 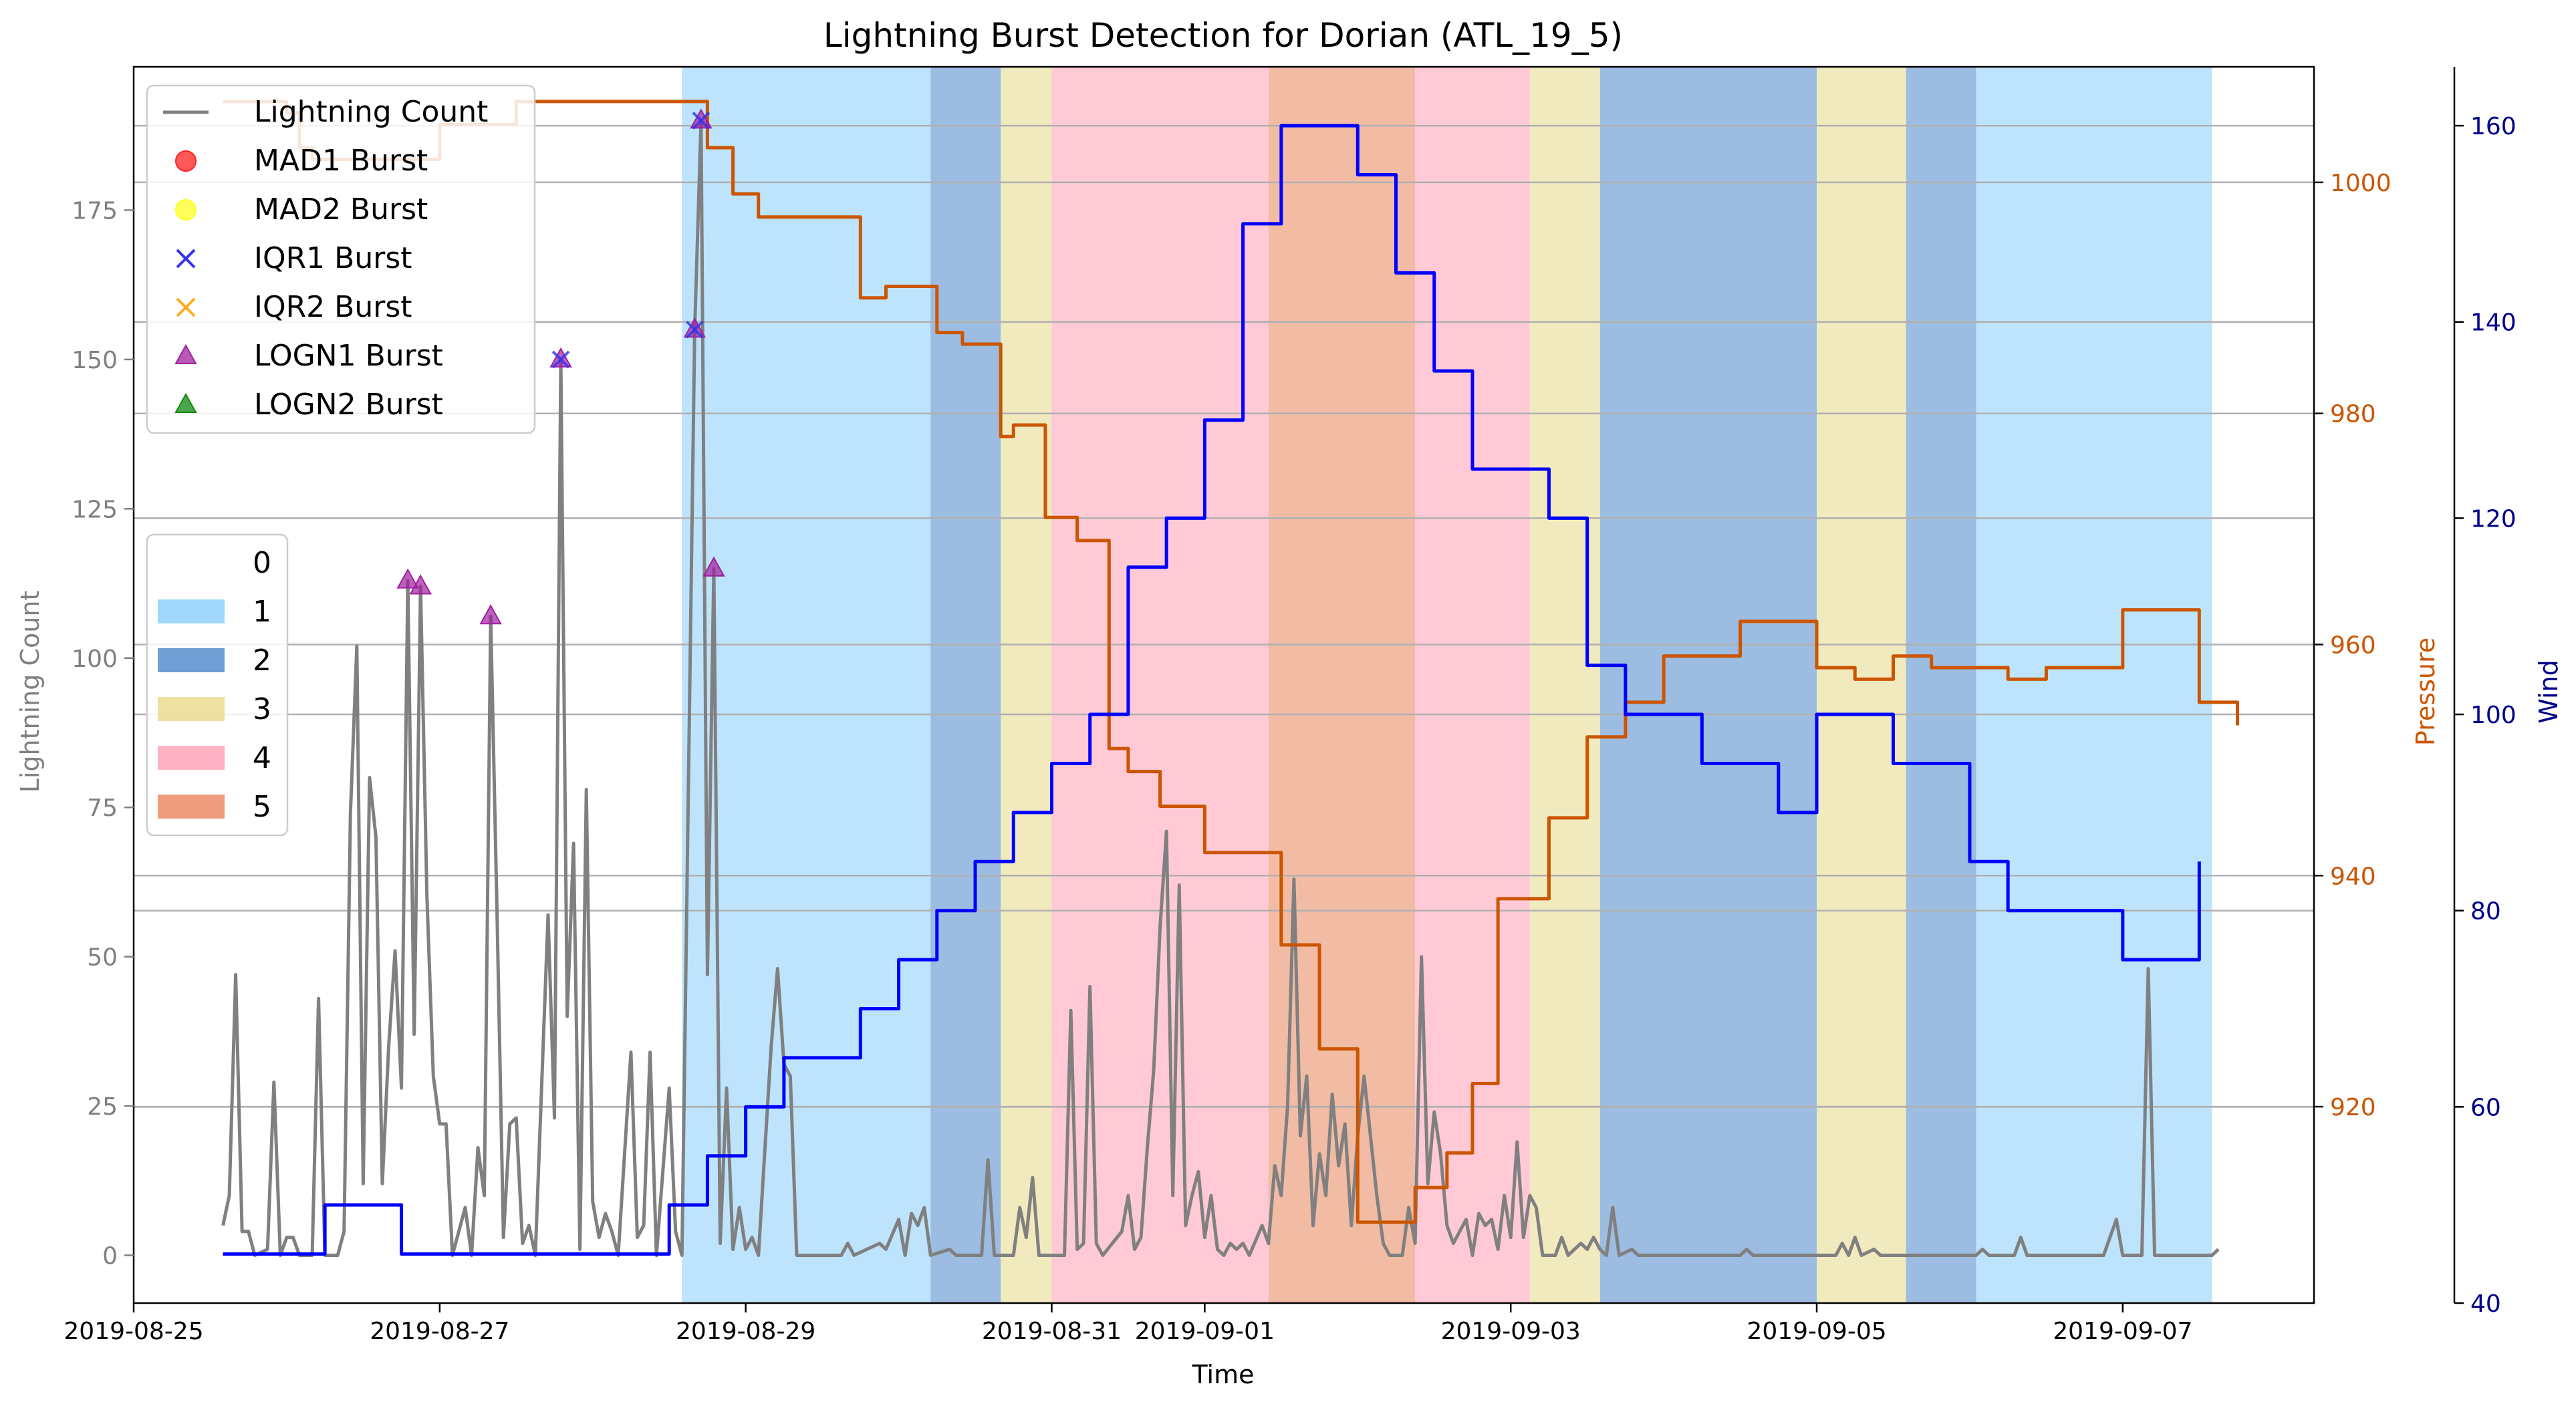 What do you see at coordinates (2493, 127) in the screenshot?
I see `wind-tick-label: 160` at bounding box center [2493, 127].